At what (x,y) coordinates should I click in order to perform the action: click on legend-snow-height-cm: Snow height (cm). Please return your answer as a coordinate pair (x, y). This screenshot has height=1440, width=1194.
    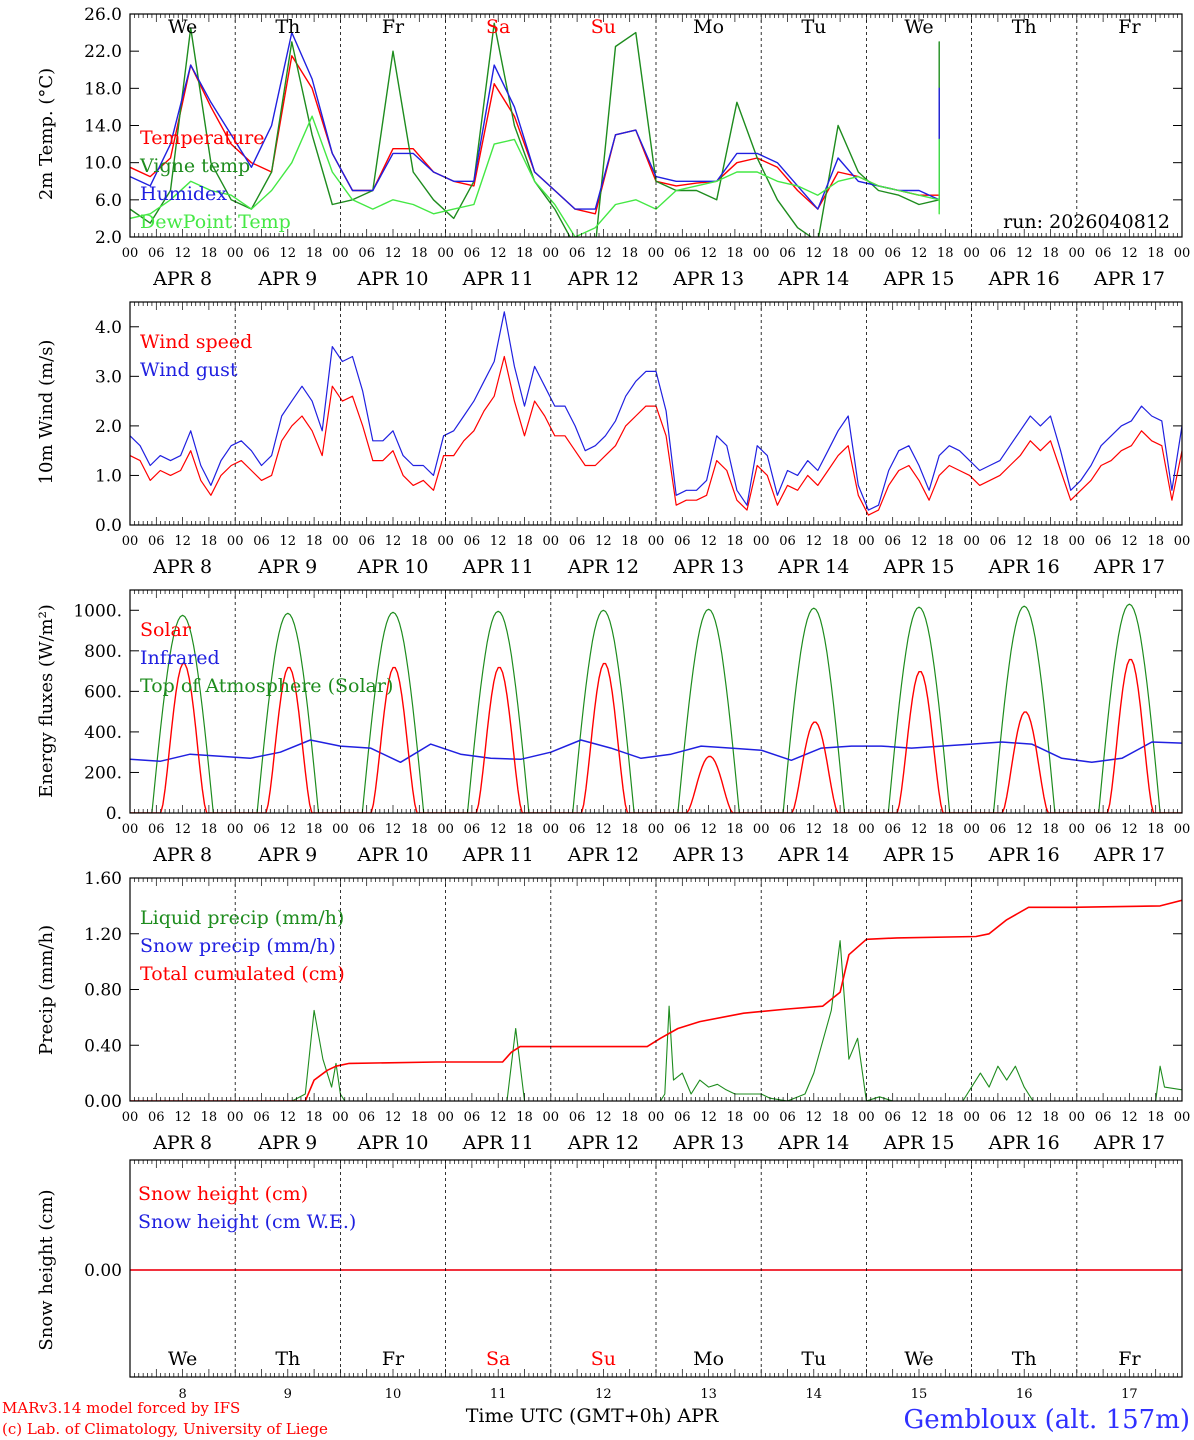
    Looking at the image, I should click on (223, 1194).